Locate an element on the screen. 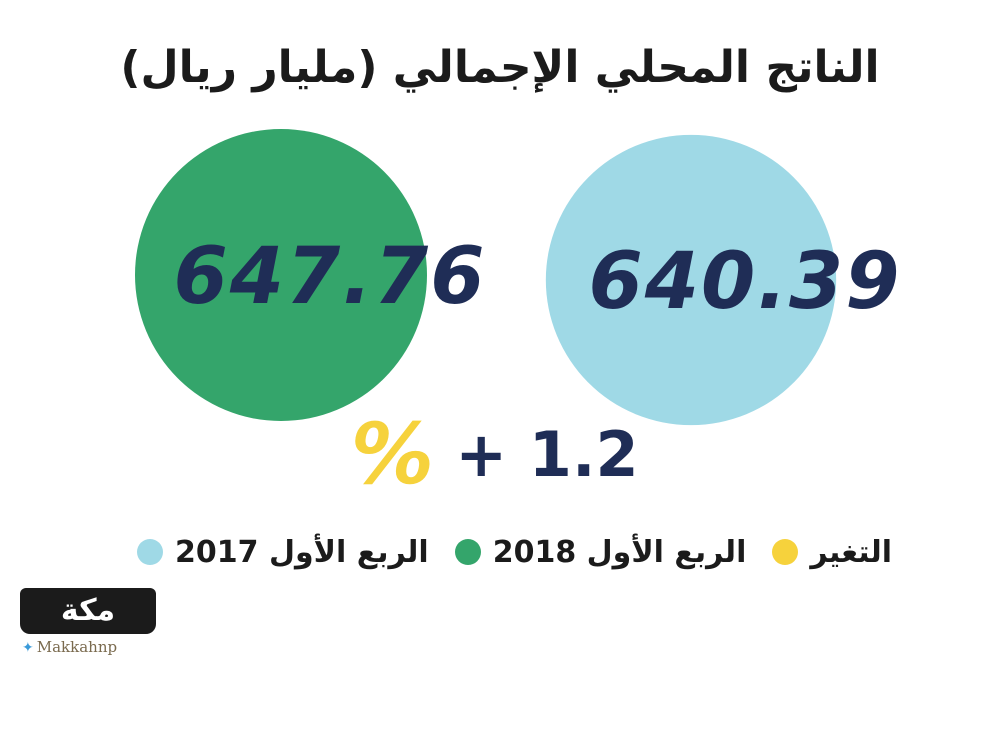 The width and height of the screenshot is (1000, 750). legend-item-2018: الربع الأول 2018 is located at coordinates (600, 552).